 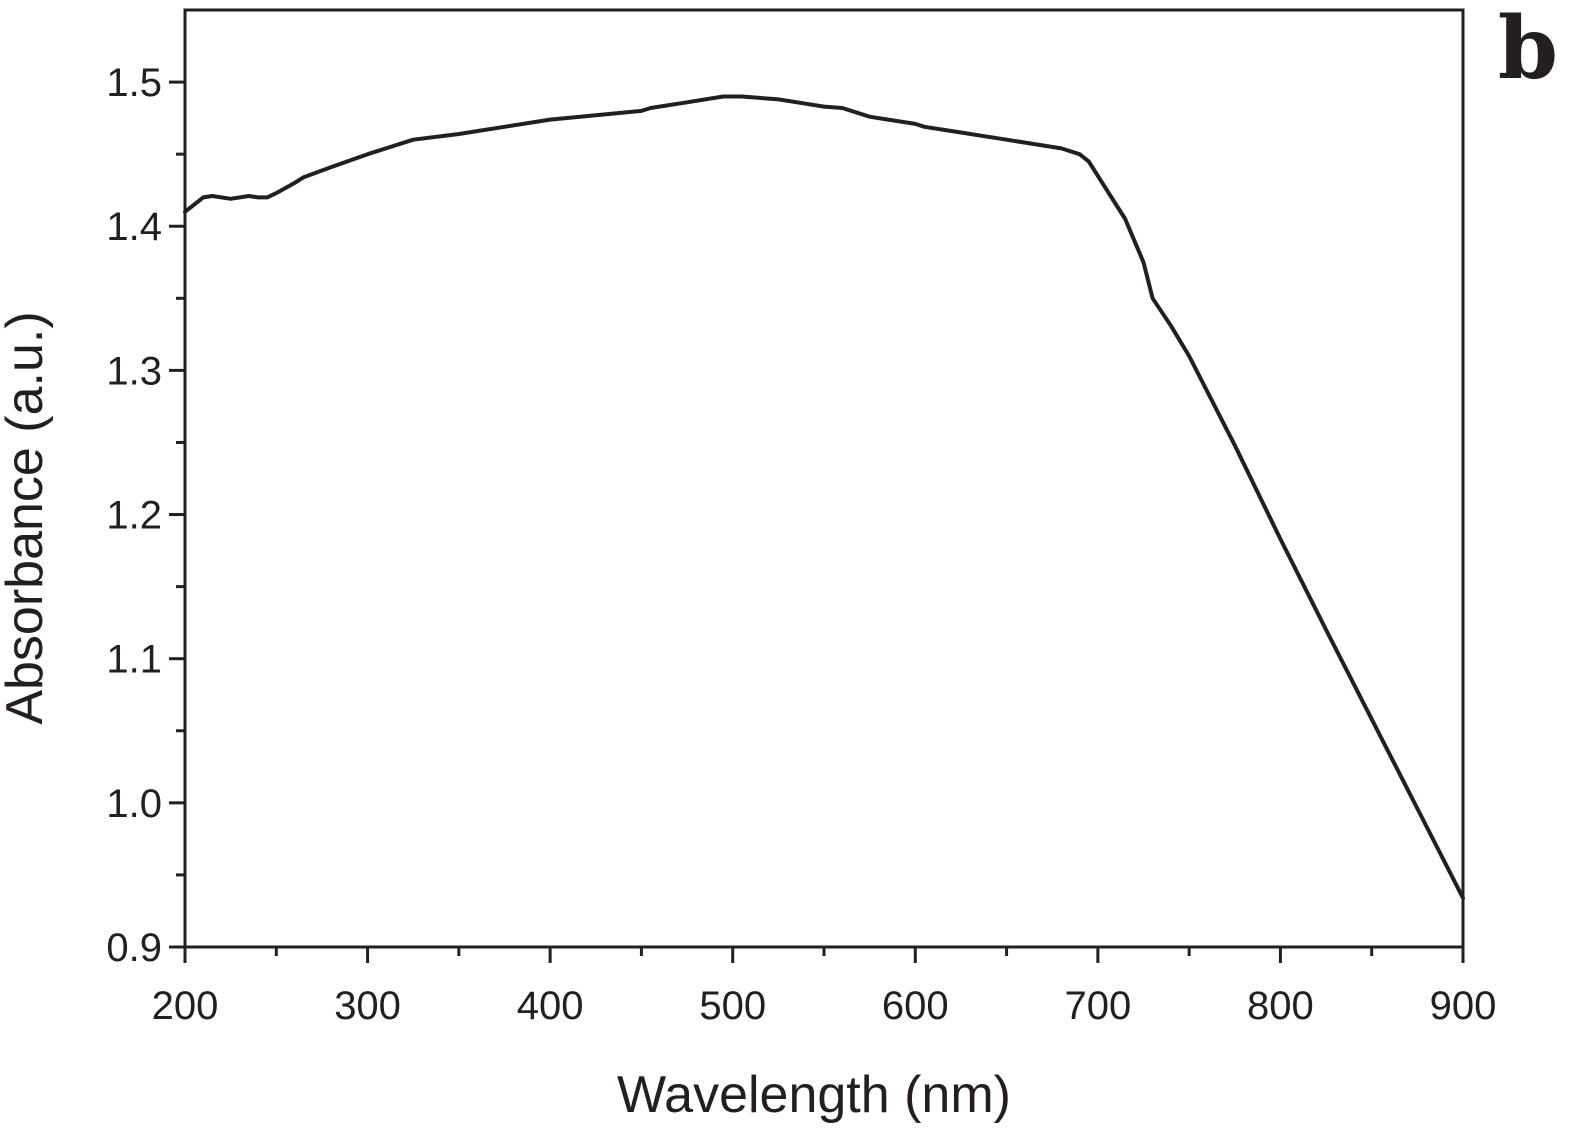 I want to click on x-tick-label: 900, so click(x=1463, y=1006).